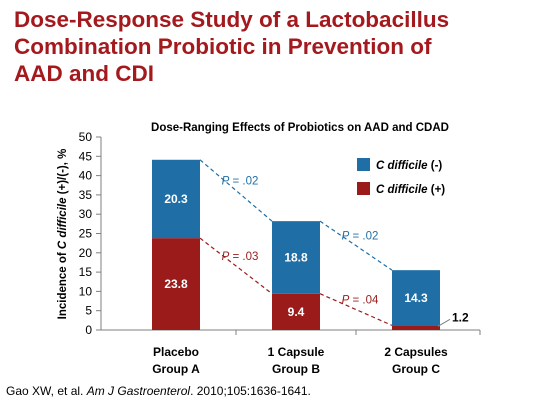 The height and width of the screenshot is (405, 540). I want to click on citation-journal: Am J Gastroenterol, so click(138, 391).